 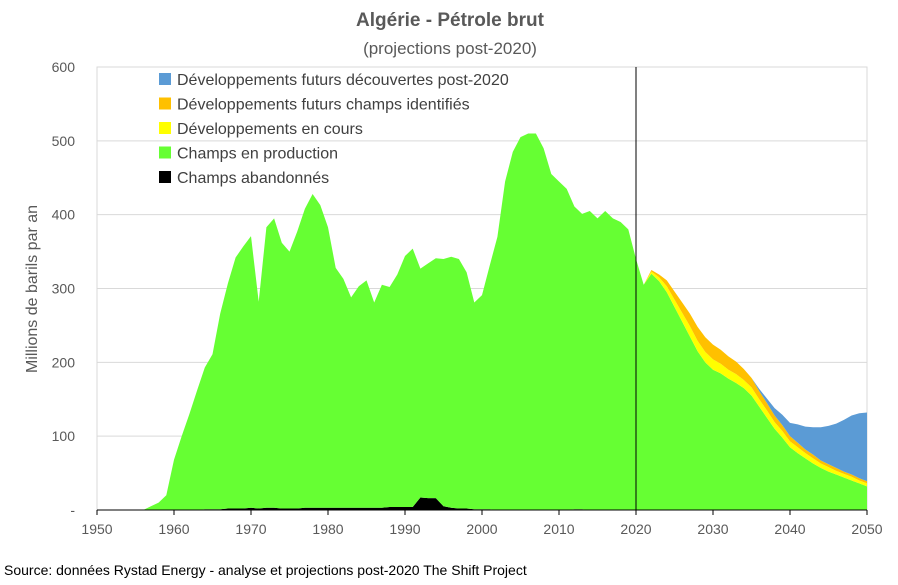 What do you see at coordinates (64, 215) in the screenshot?
I see `y-tick-label: 400` at bounding box center [64, 215].